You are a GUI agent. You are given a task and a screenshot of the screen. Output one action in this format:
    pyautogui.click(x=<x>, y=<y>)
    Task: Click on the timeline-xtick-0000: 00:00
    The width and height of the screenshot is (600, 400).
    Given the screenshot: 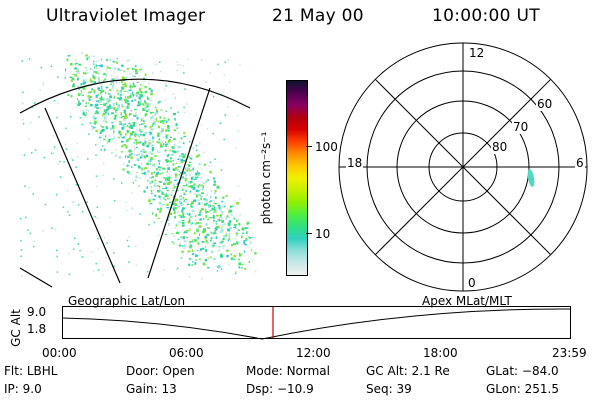 What is the action you would take?
    pyautogui.click(x=59, y=353)
    